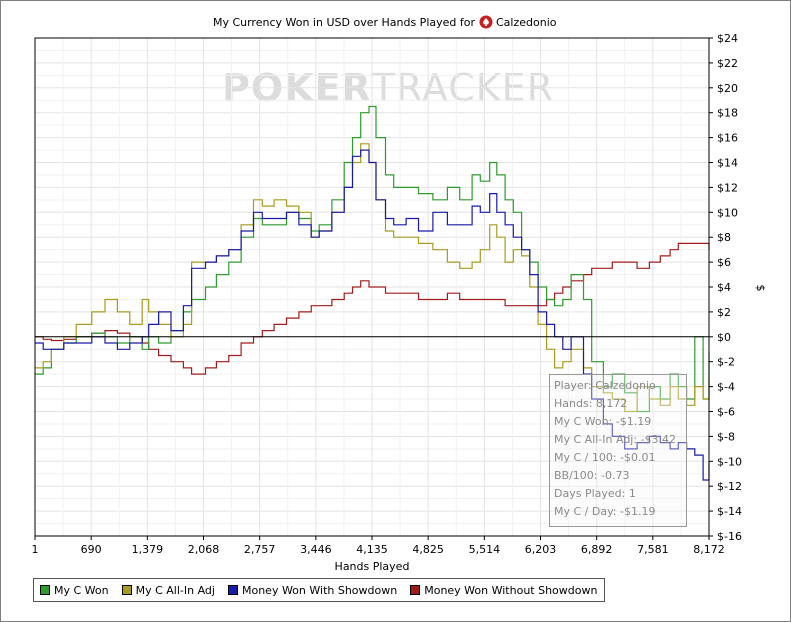 The image size is (791, 622). Describe the element at coordinates (204, 549) in the screenshot. I see `x-tick-label: 2,068` at that location.